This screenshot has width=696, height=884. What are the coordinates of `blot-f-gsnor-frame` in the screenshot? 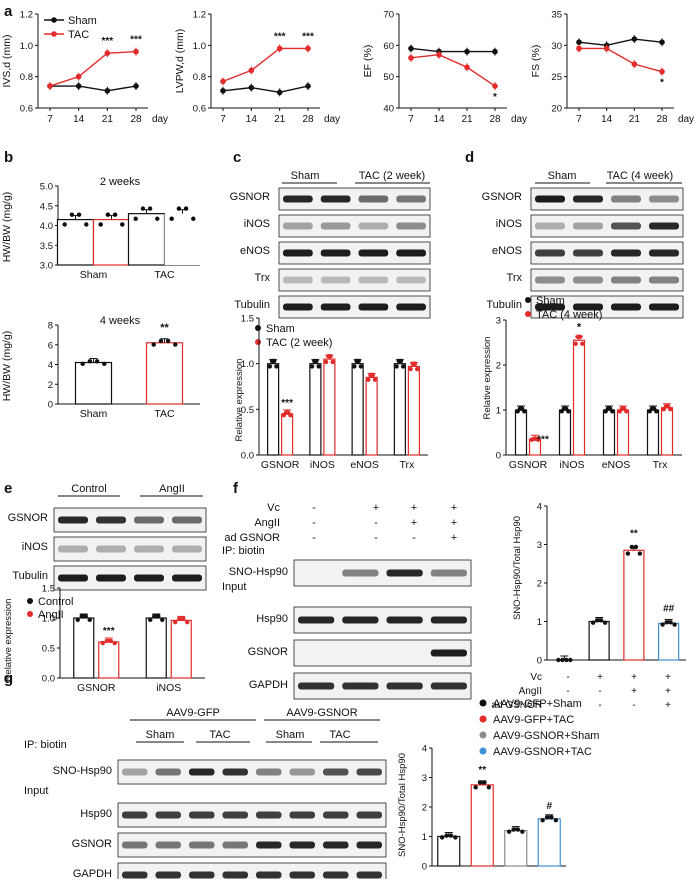 It's located at (382, 653).